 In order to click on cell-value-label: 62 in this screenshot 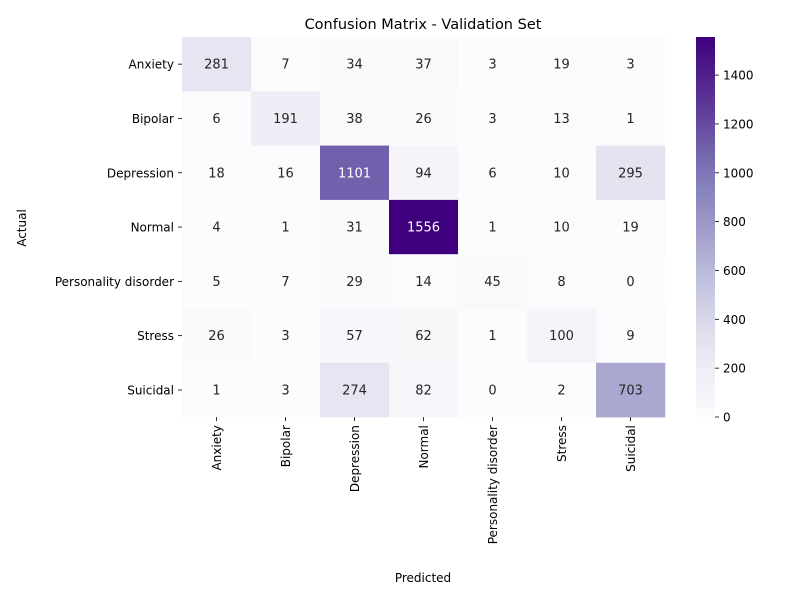, I will do `click(423, 336)`.